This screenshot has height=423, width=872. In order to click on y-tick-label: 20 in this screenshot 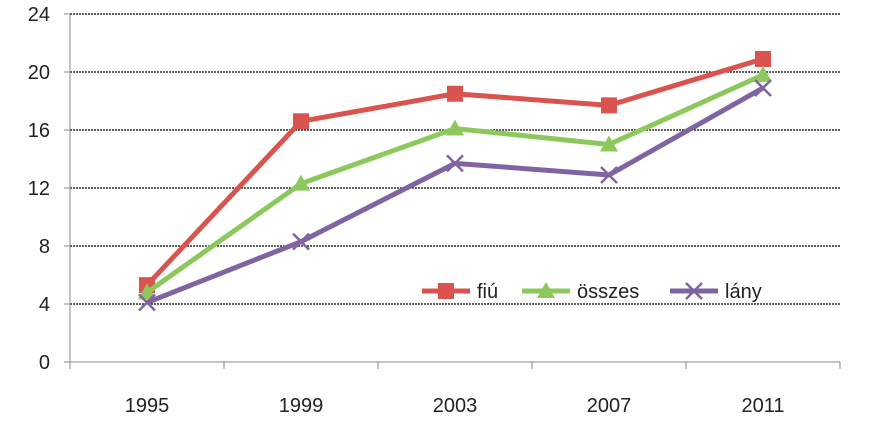, I will do `click(39, 73)`.